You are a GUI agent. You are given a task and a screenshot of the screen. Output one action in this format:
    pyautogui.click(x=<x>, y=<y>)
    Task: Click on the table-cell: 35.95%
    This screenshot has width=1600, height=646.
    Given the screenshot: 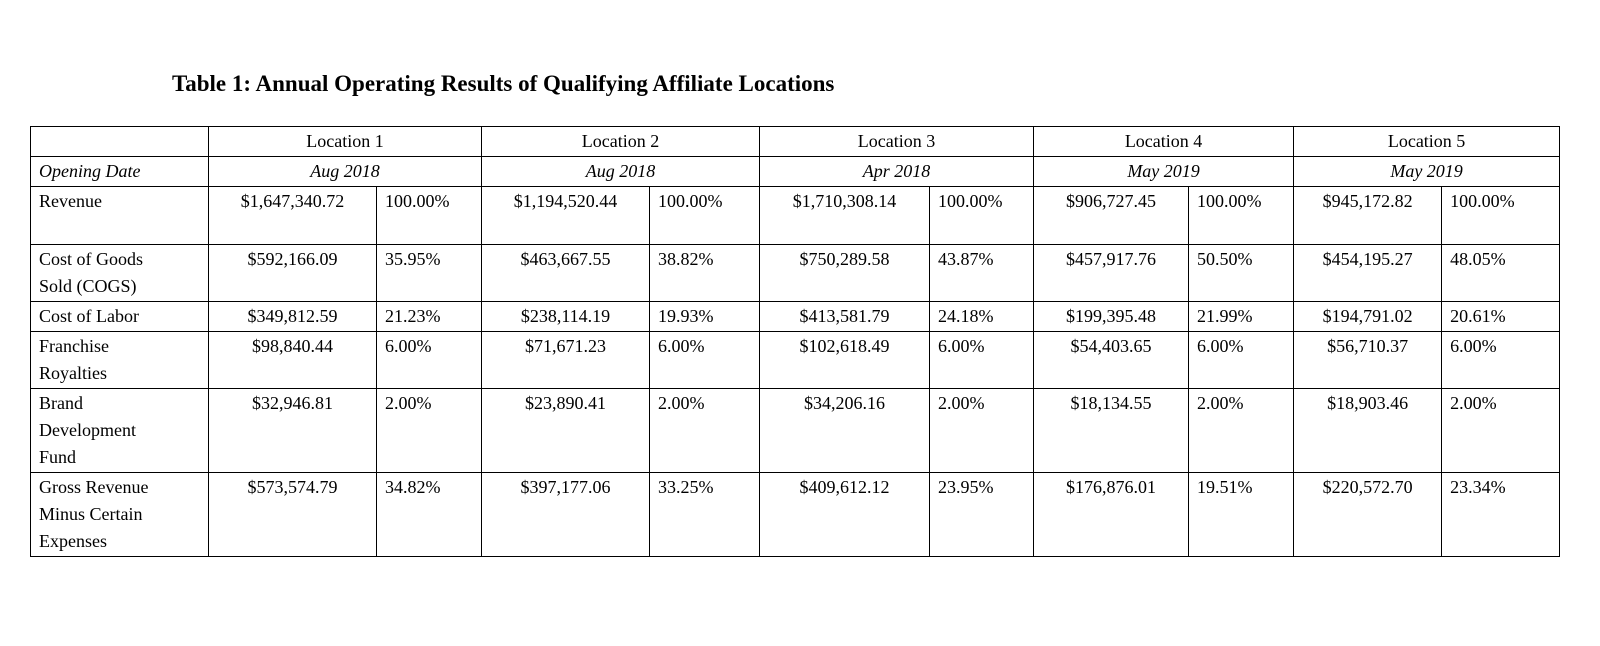 What is the action you would take?
    pyautogui.click(x=429, y=273)
    